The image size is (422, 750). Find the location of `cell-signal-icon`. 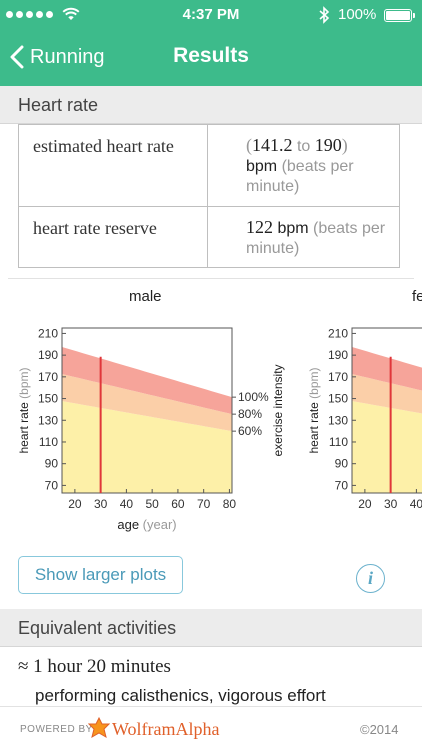

cell-signal-icon is located at coordinates (29, 14).